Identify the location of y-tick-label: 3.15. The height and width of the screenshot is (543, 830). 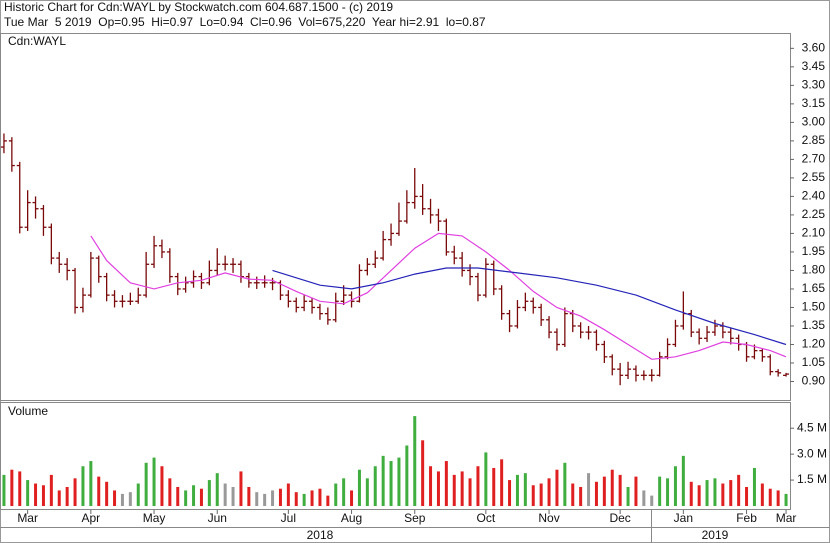
(814, 103).